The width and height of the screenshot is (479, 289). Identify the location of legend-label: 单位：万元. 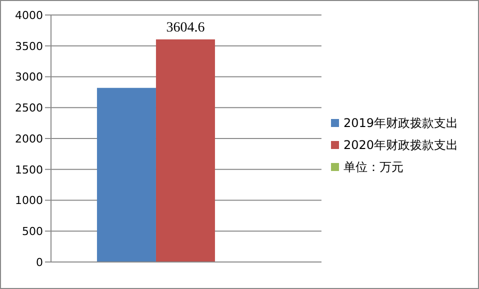
(373, 167).